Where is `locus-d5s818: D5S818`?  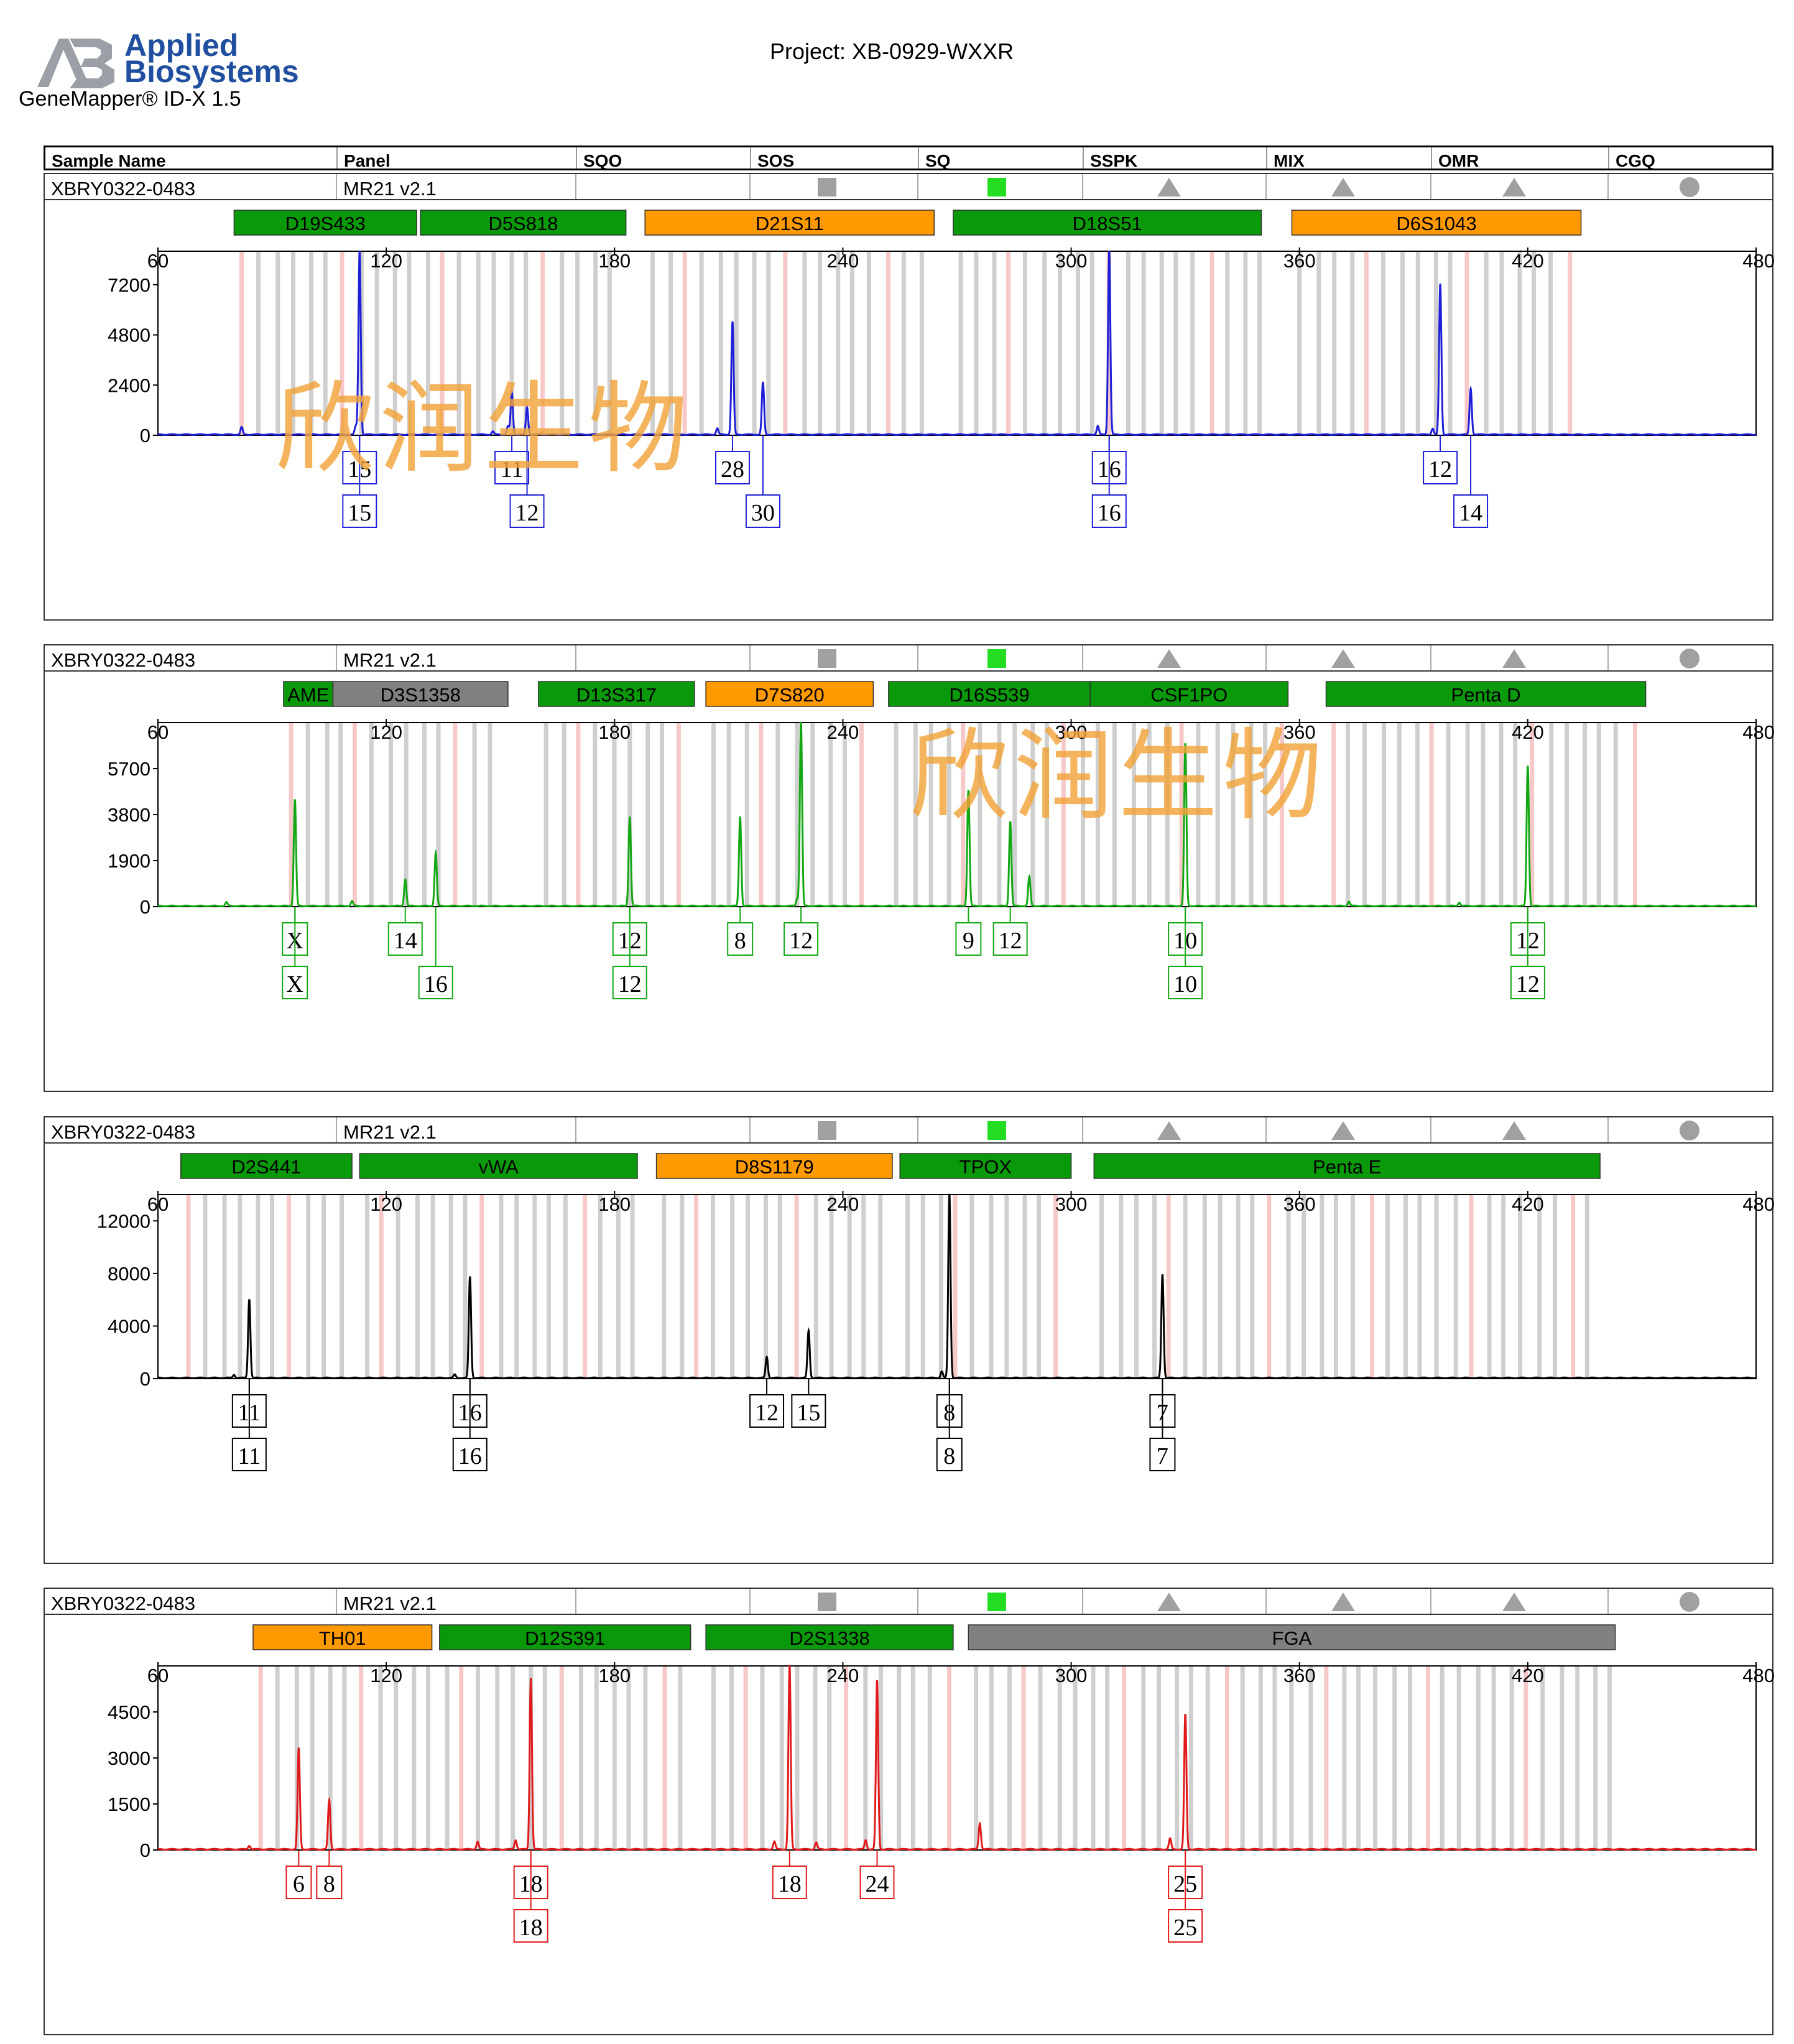 locus-d5s818: D5S818 is located at coordinates (523, 223).